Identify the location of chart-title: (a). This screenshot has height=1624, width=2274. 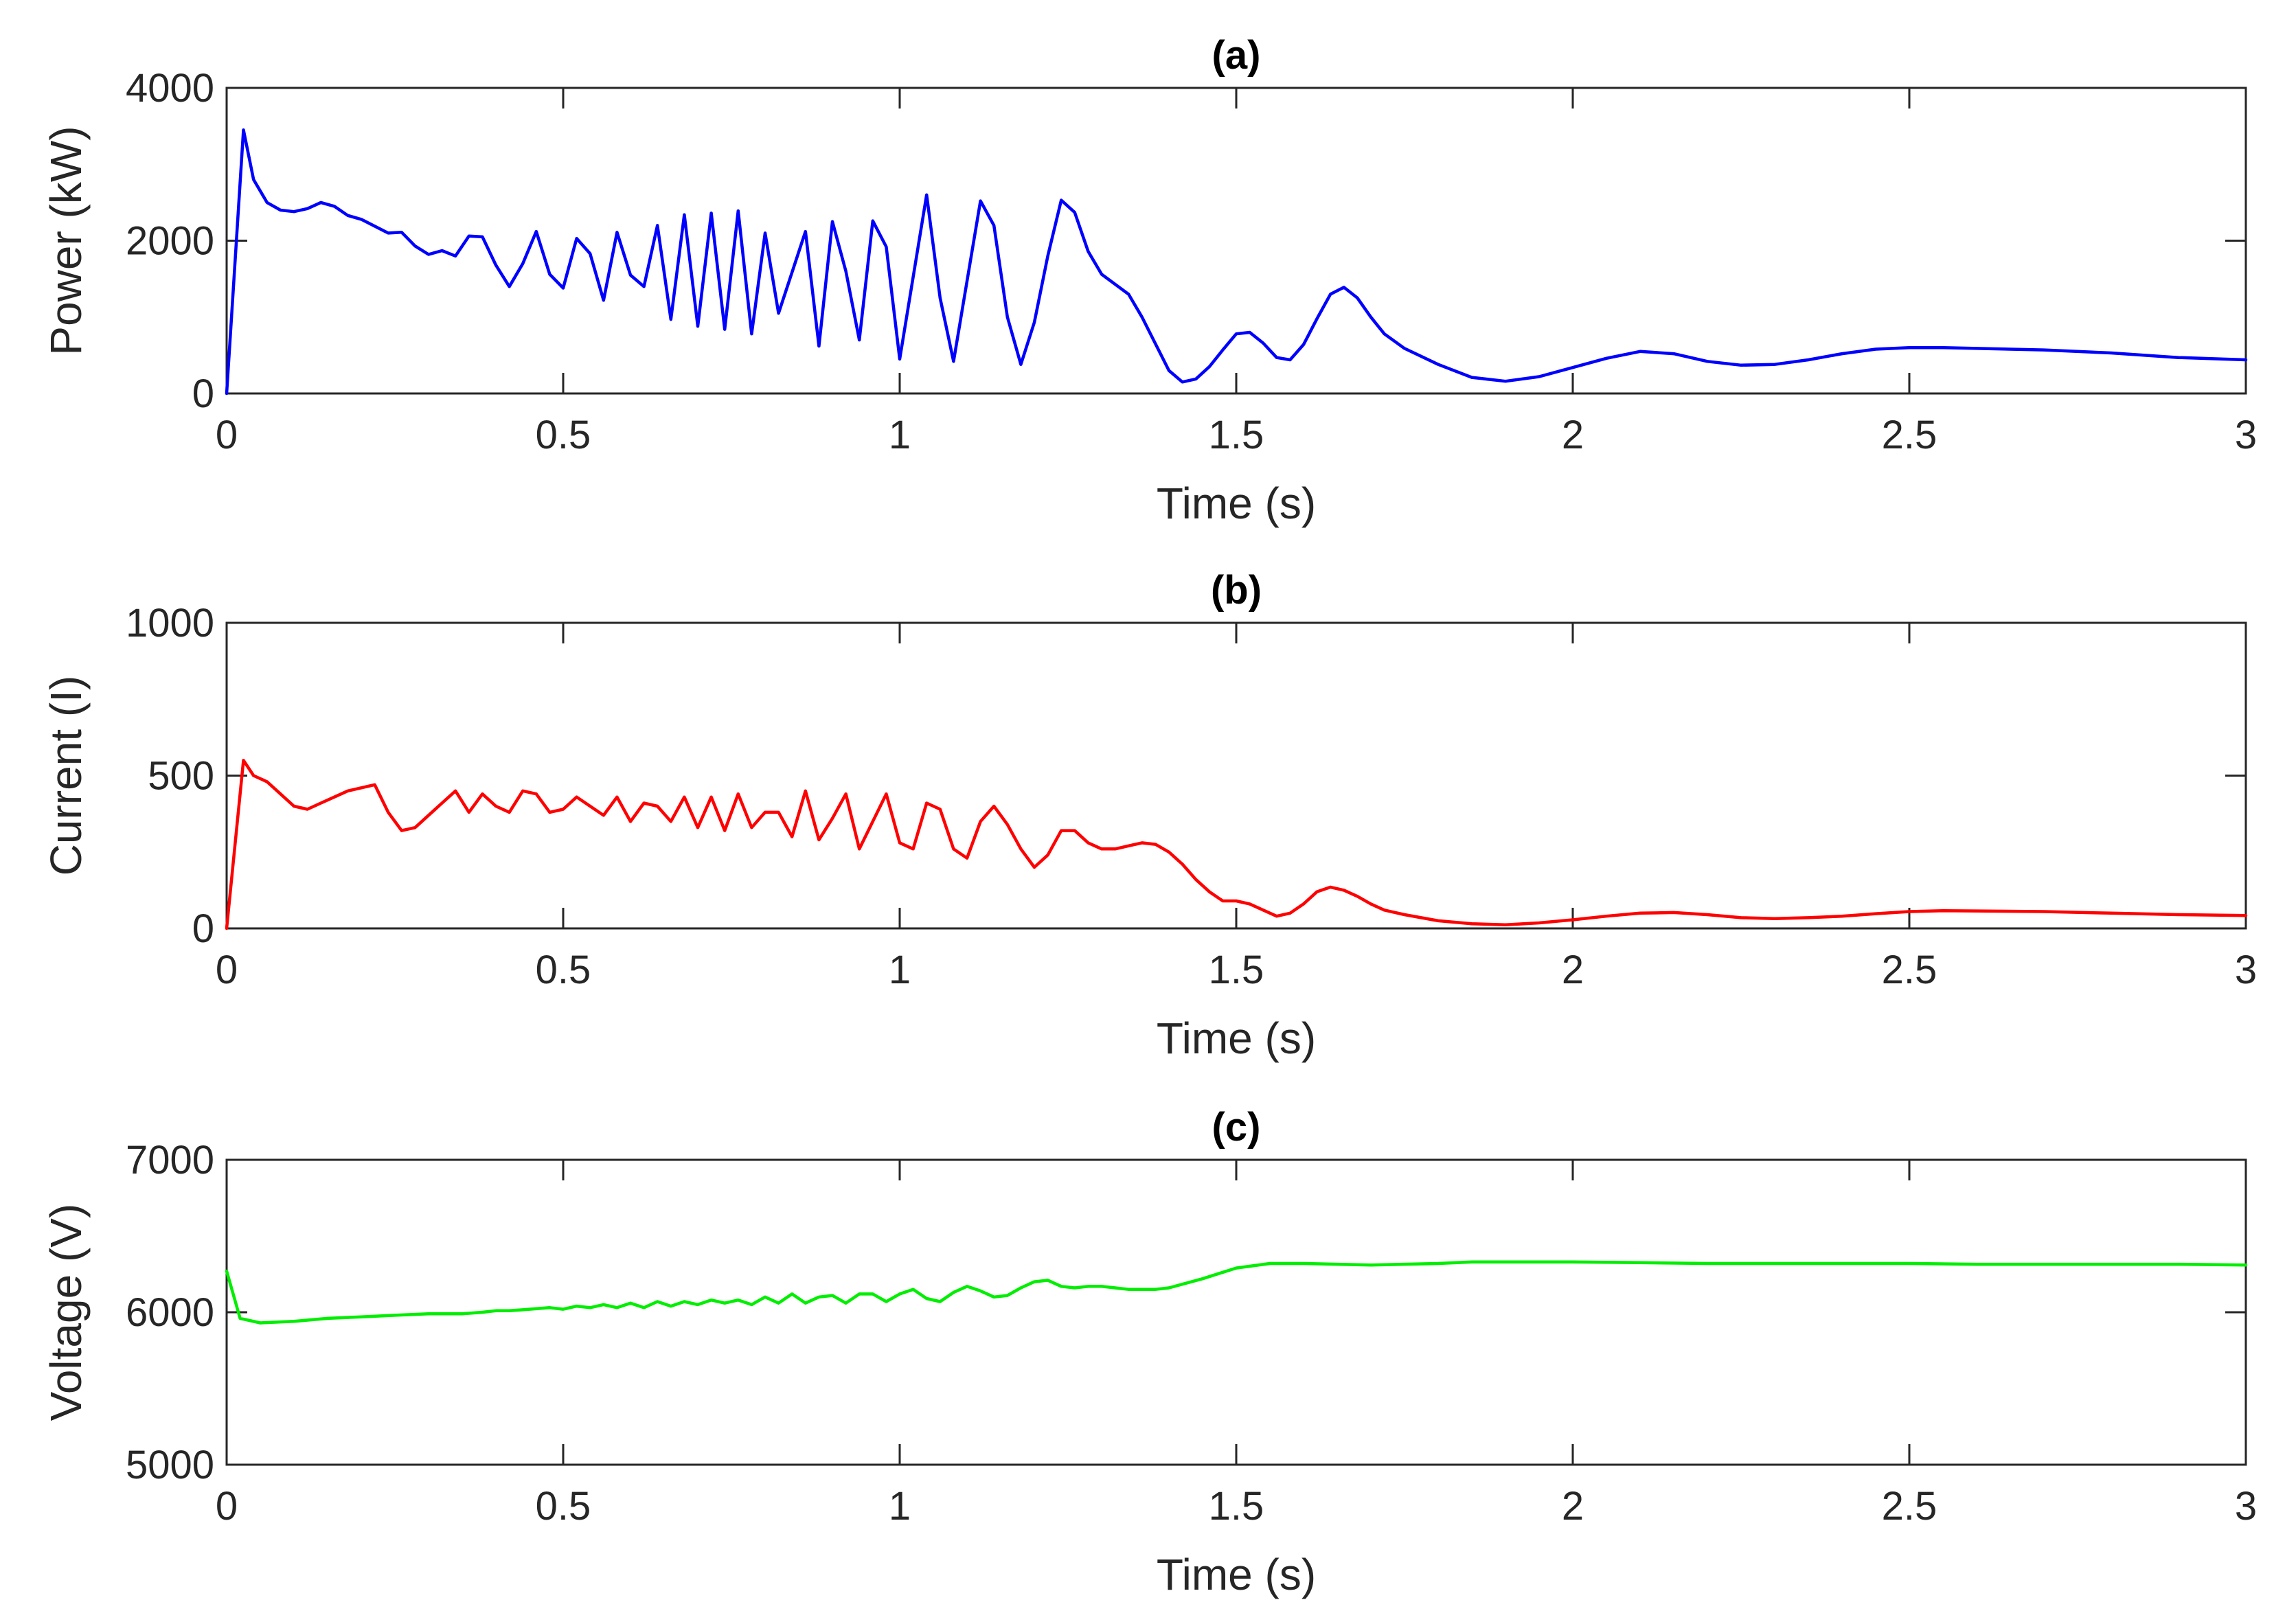
(1236, 55).